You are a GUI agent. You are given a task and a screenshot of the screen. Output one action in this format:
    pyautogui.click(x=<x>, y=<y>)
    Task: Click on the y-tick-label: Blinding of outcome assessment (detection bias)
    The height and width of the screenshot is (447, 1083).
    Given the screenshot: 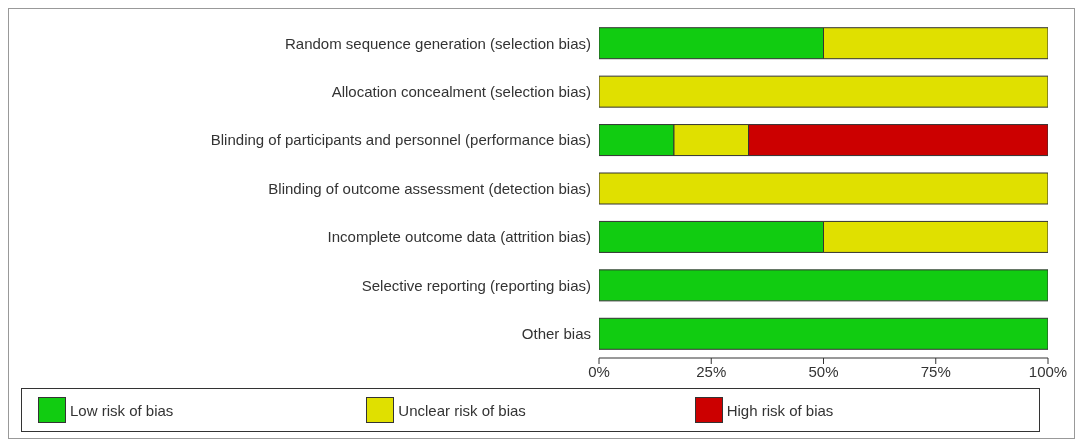 What is the action you would take?
    pyautogui.click(x=429, y=188)
    